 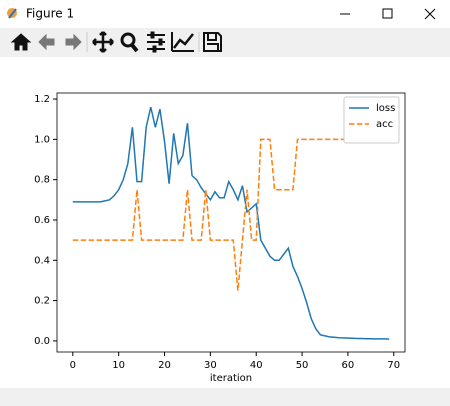 I want to click on app-icon, so click(x=12, y=13).